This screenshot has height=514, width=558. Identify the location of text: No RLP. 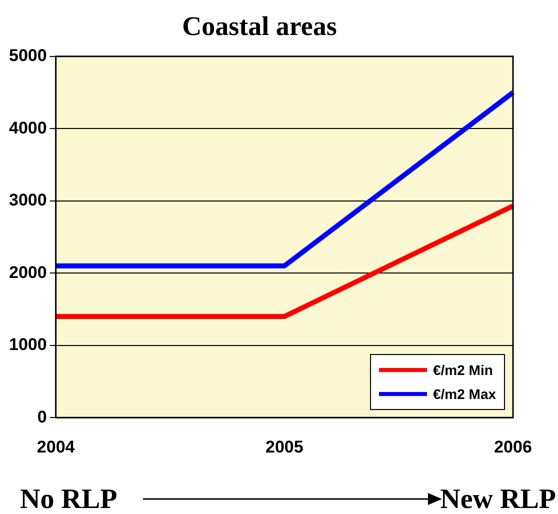
(69, 499).